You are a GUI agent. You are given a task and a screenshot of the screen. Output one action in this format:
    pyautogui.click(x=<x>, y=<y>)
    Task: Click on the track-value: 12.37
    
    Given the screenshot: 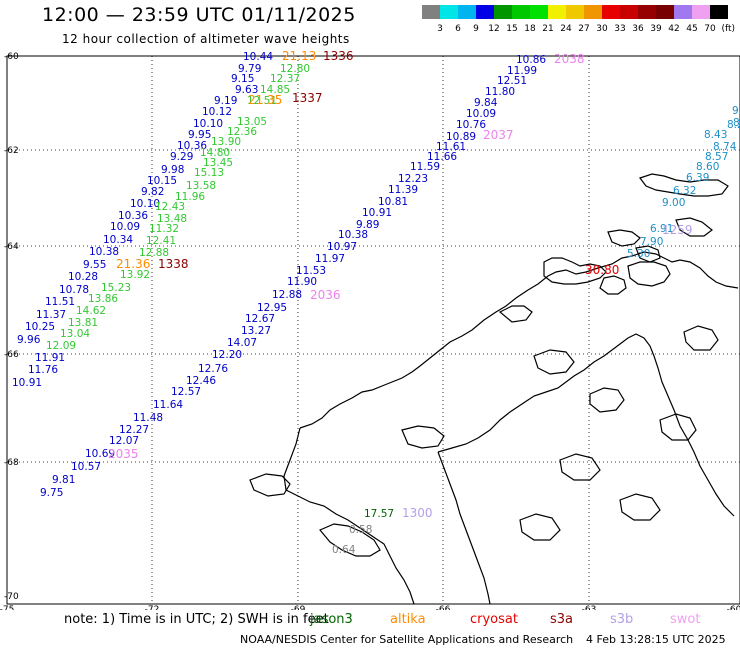 What is the action you would take?
    pyautogui.click(x=285, y=79)
    